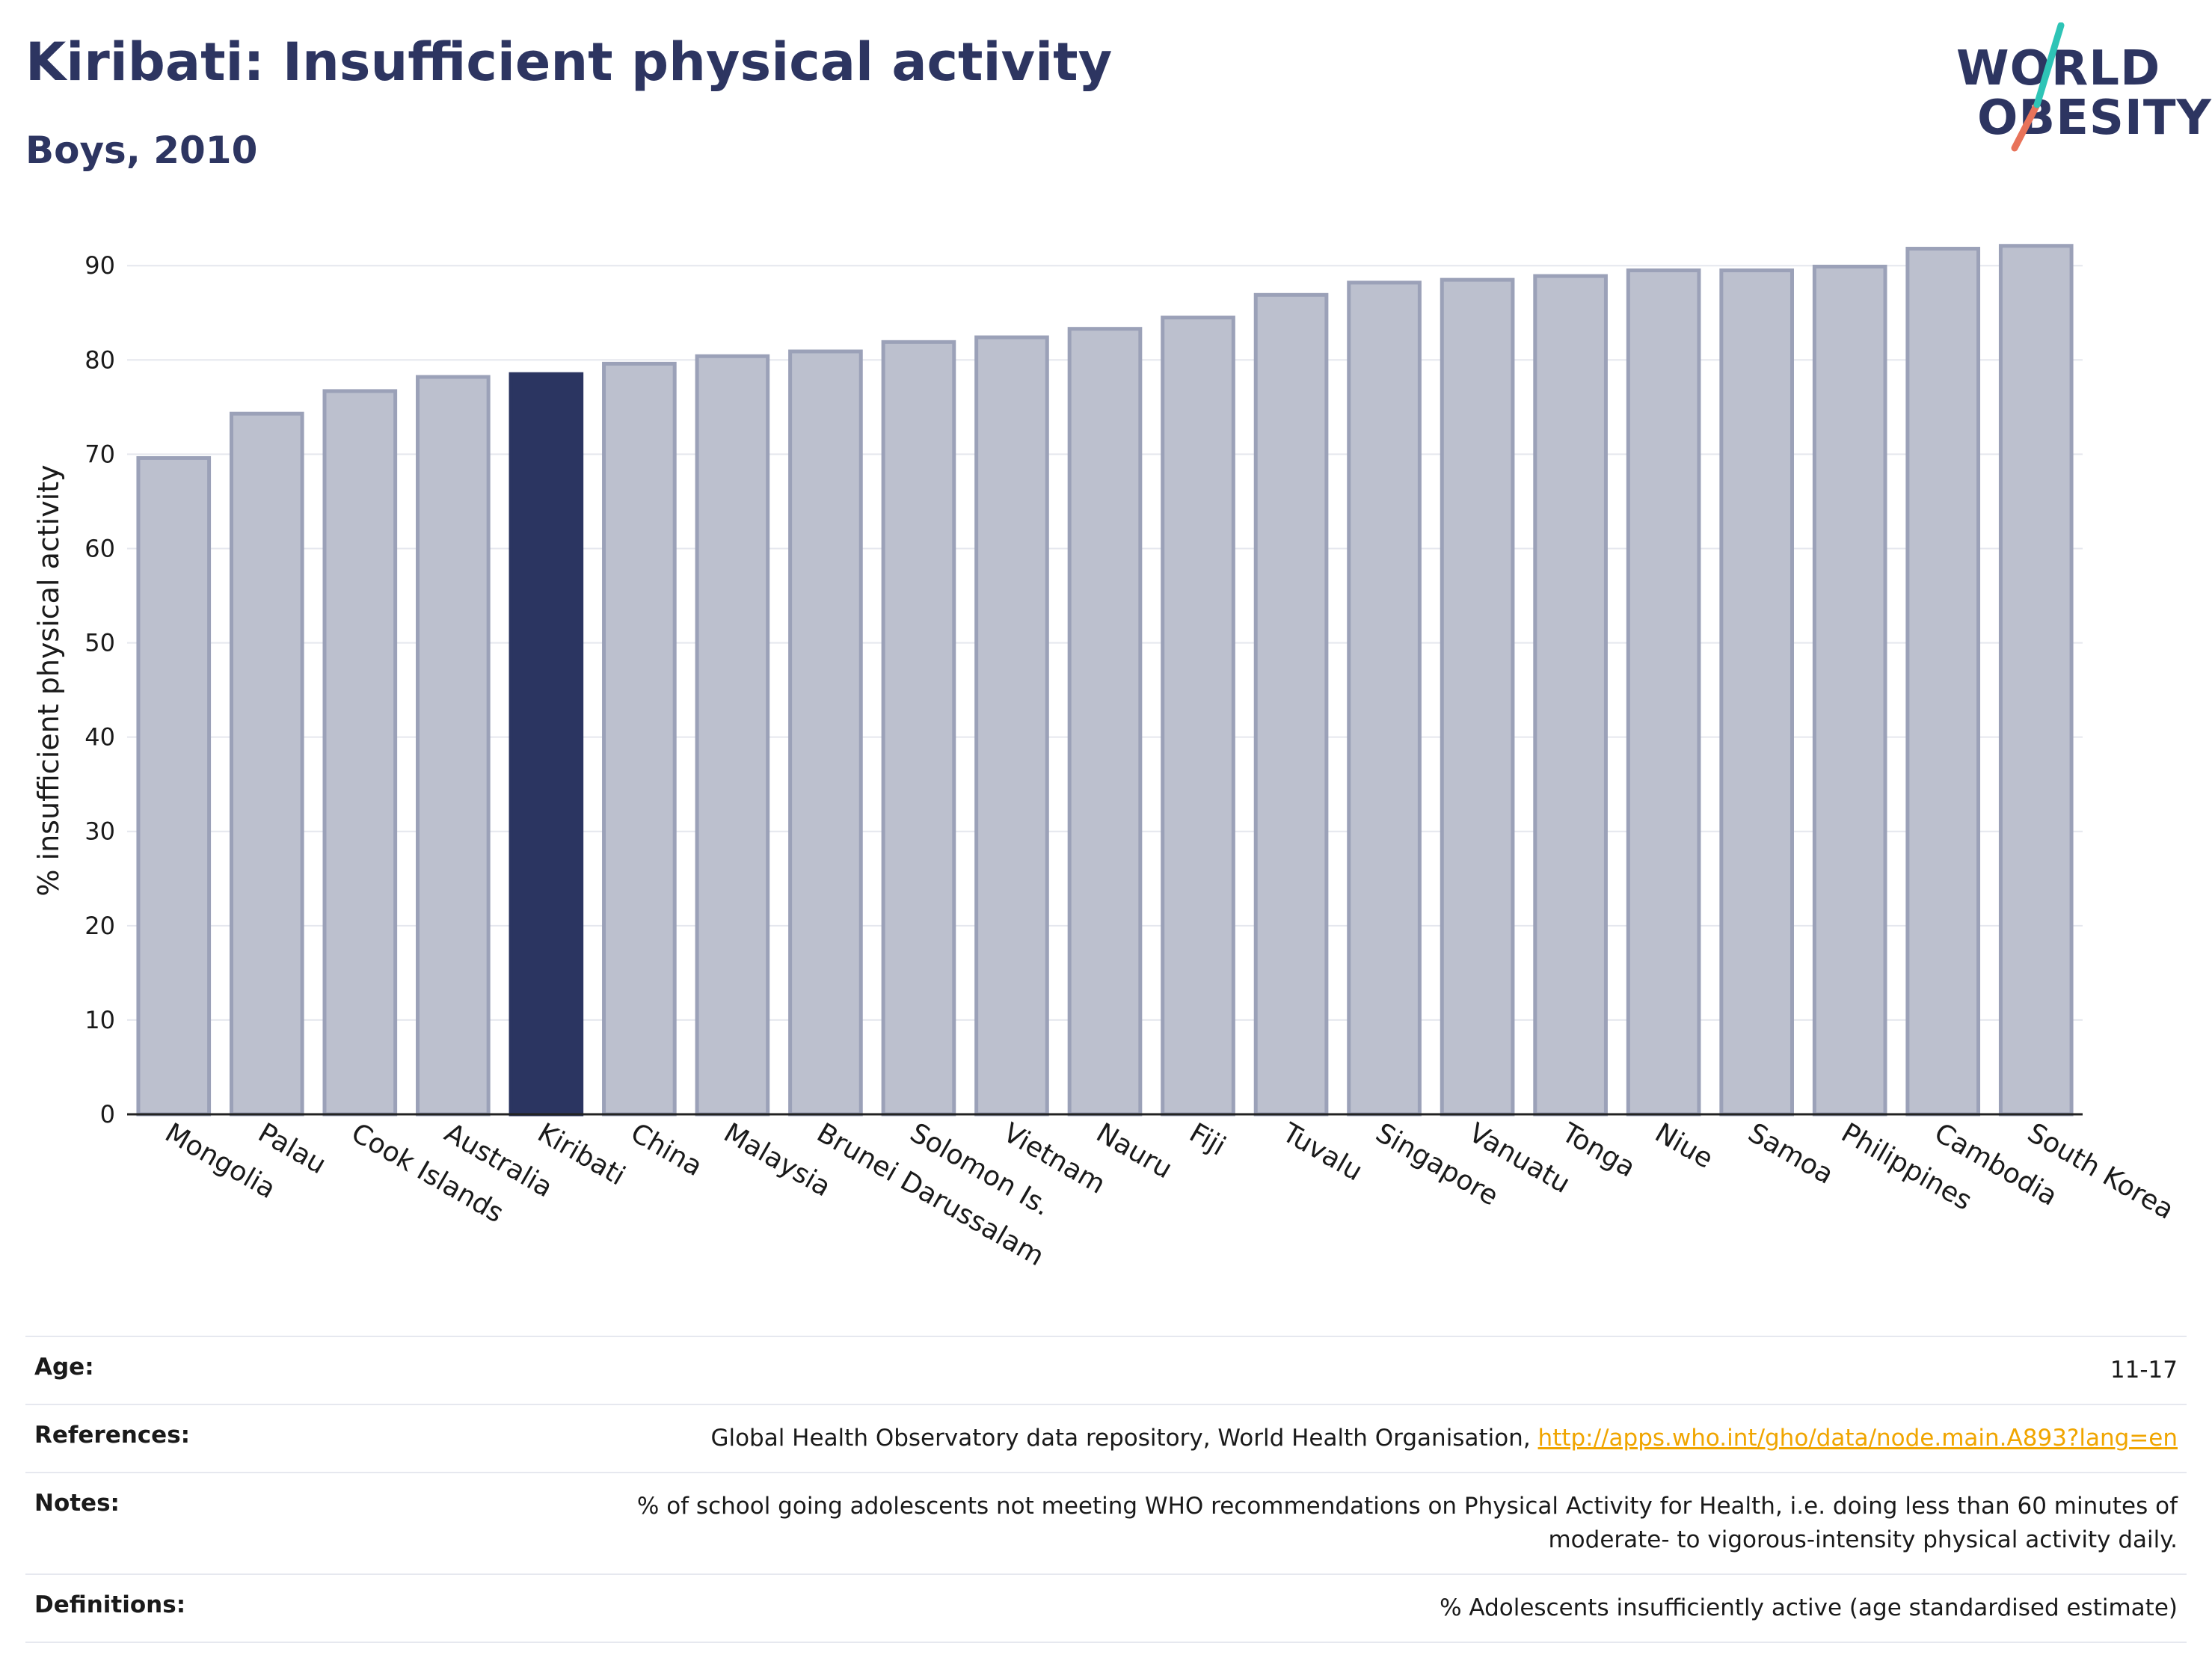  What do you see at coordinates (141, 150) in the screenshot?
I see `chart-subtitle: Boys, 2010` at bounding box center [141, 150].